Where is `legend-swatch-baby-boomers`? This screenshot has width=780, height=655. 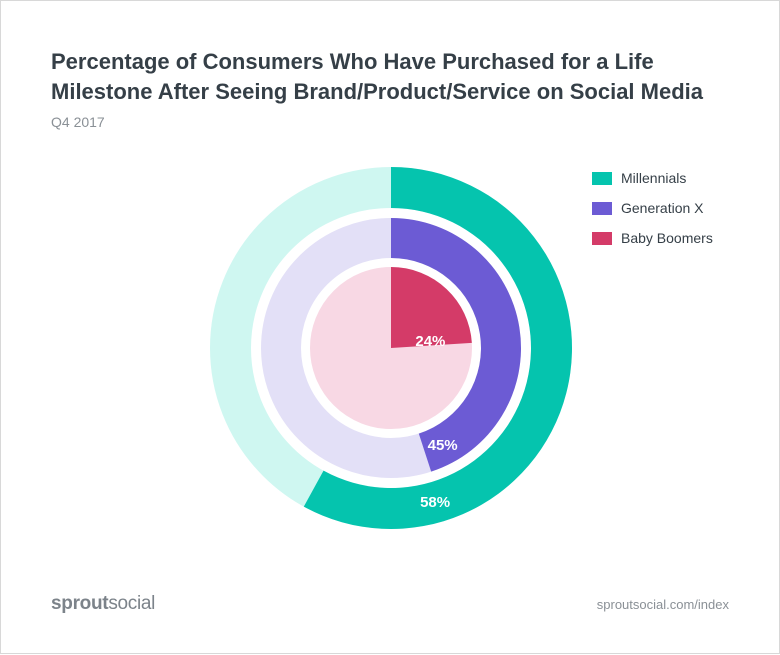 legend-swatch-baby-boomers is located at coordinates (602, 238).